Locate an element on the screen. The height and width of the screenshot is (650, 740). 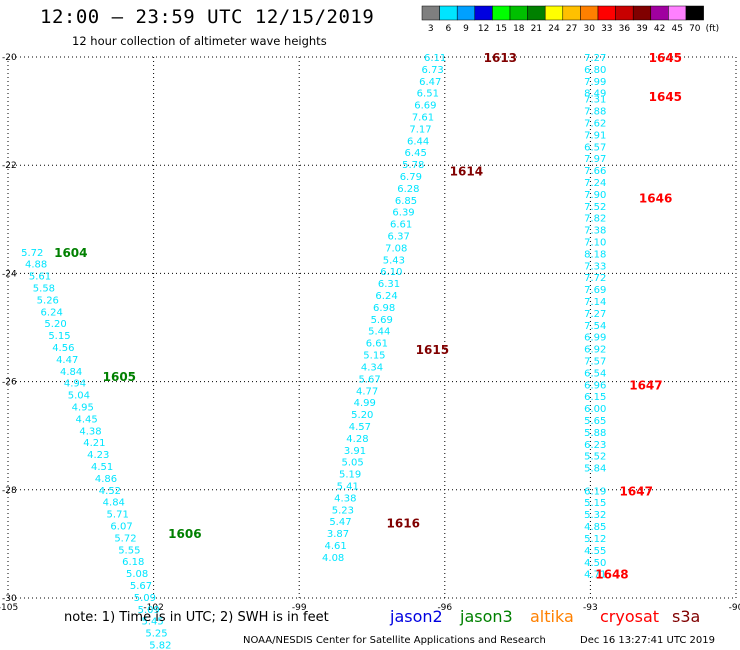
legend-jason2: jason2 is located at coordinates (416, 616).